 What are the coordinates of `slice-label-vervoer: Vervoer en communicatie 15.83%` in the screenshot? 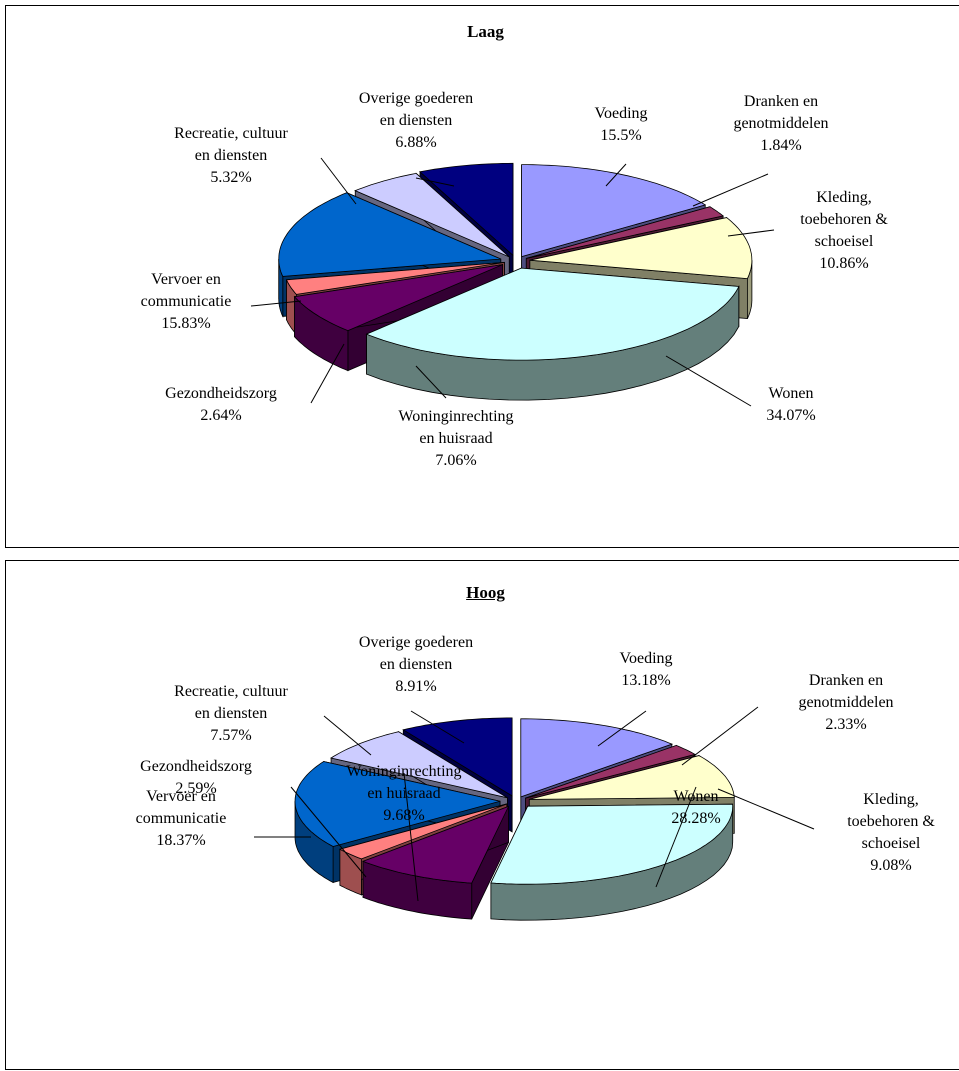 It's located at (221, 301).